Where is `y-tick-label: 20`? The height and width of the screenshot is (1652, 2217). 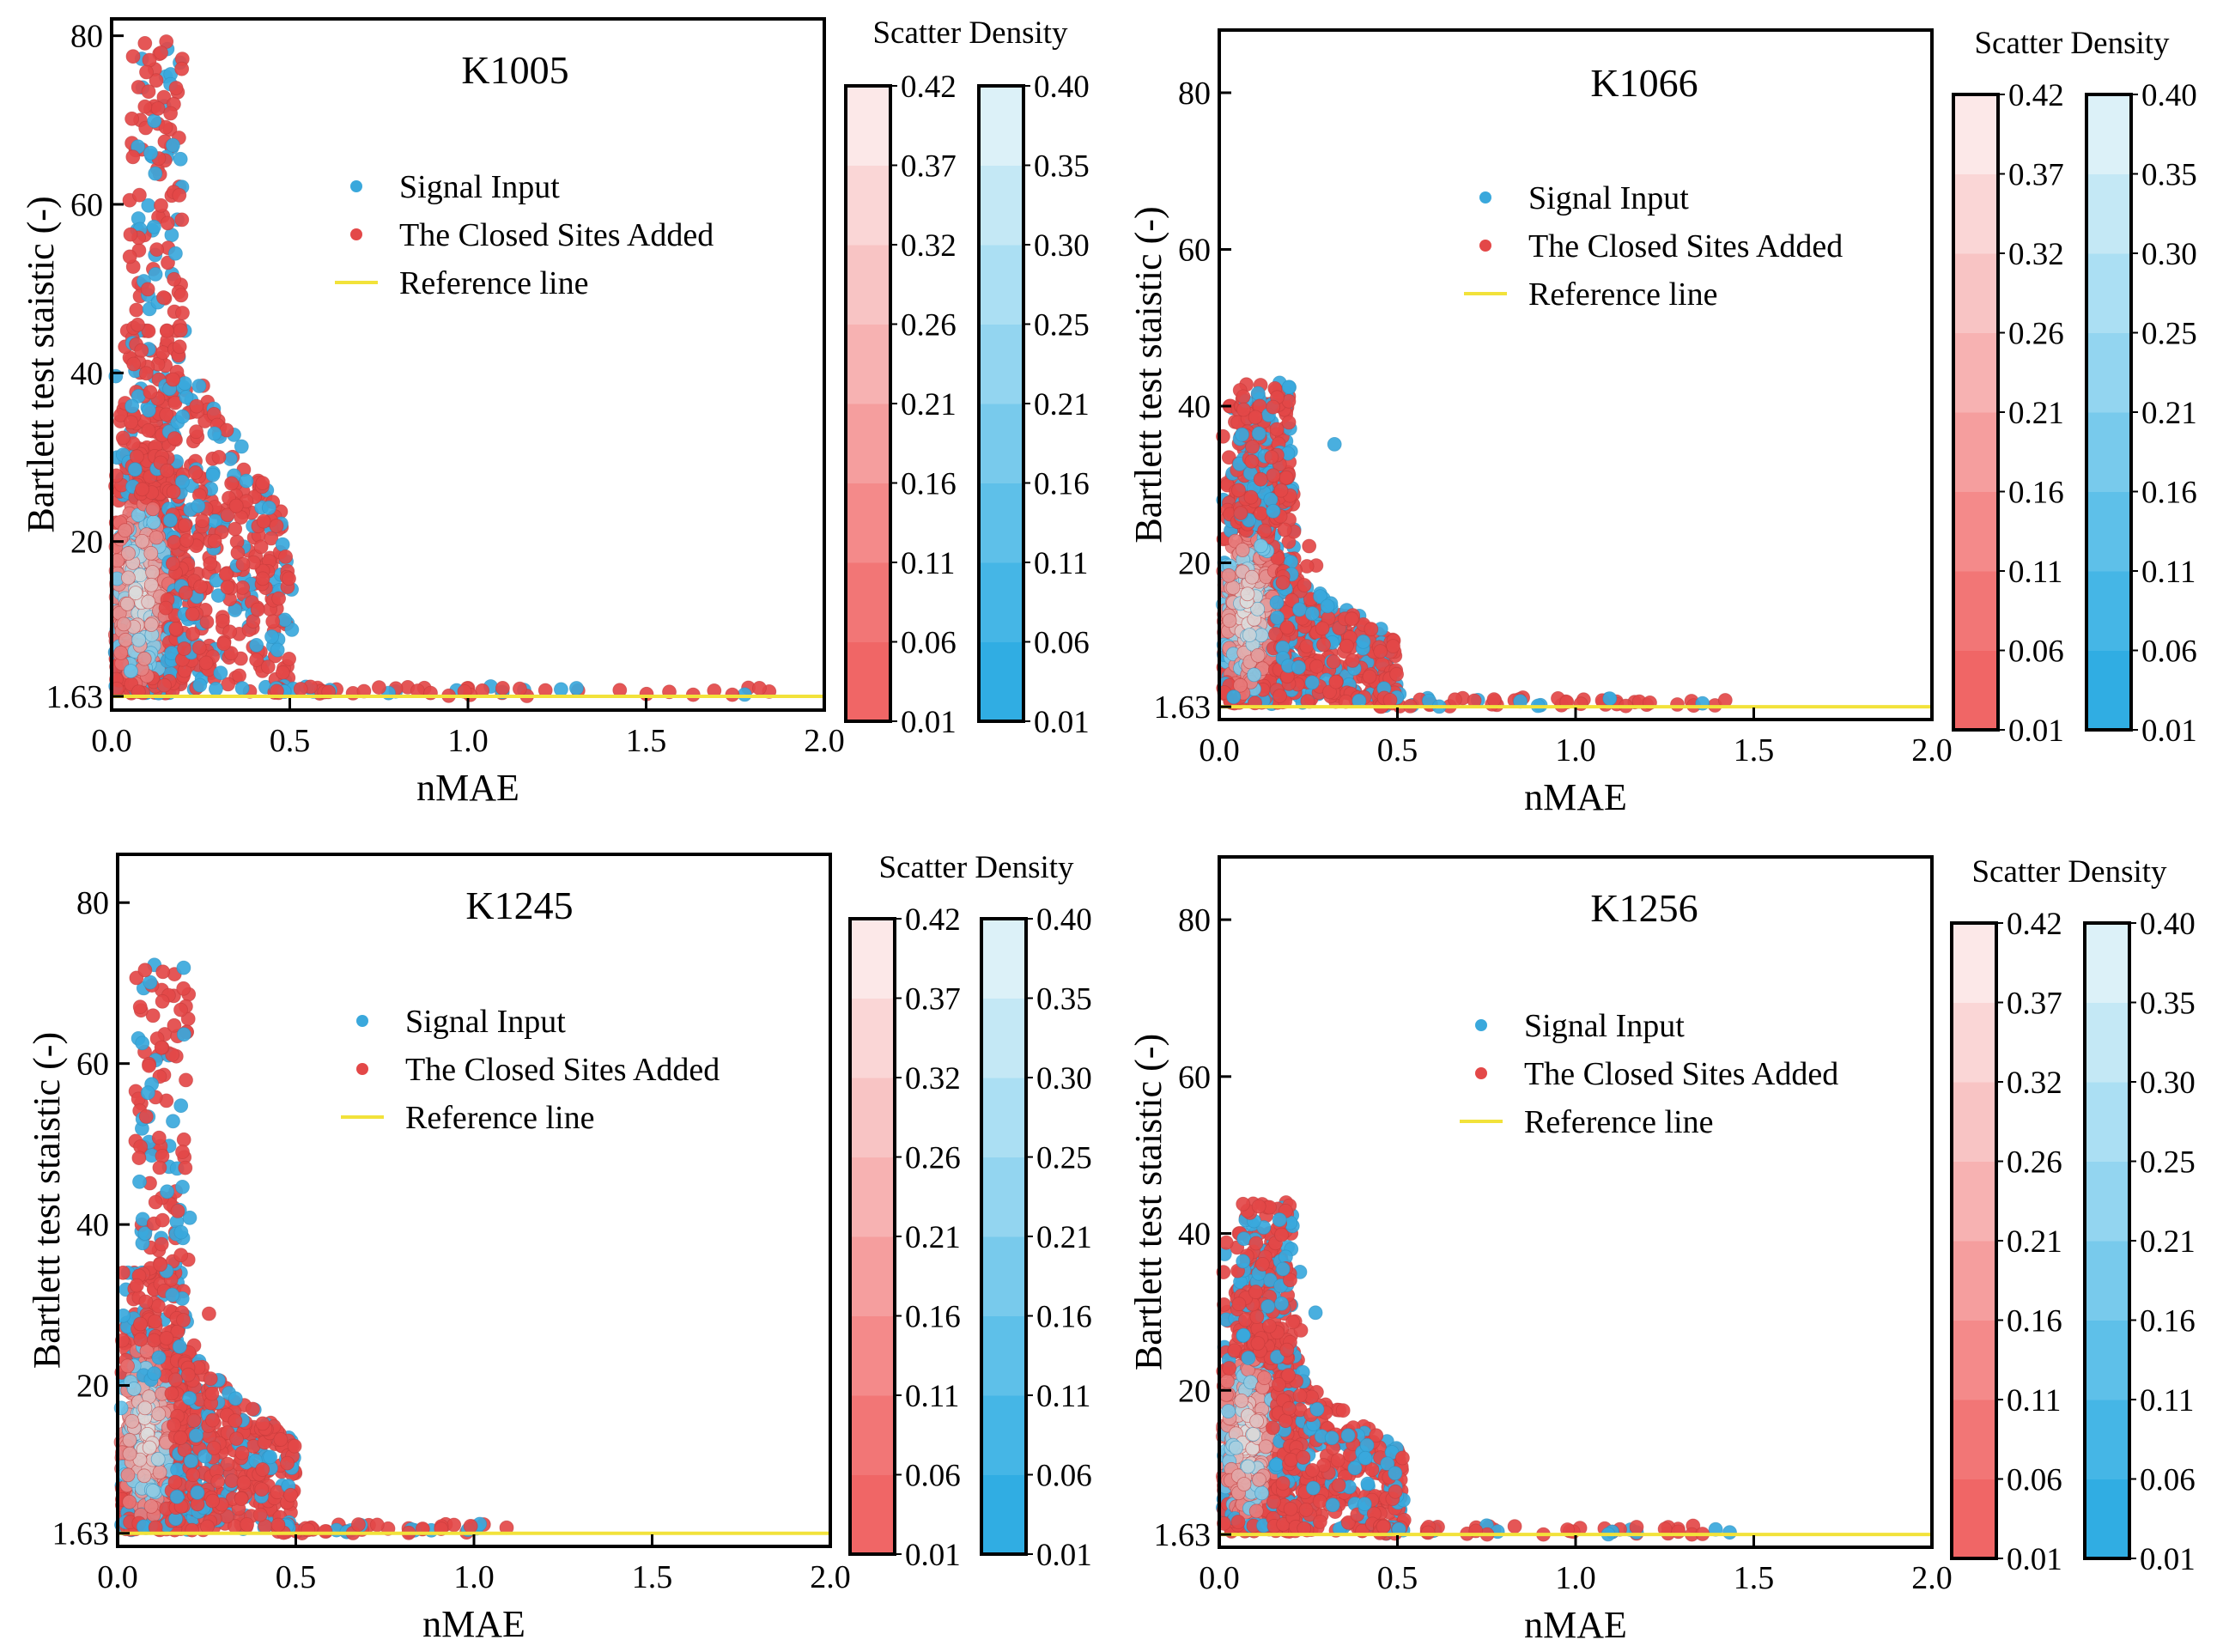
y-tick-label: 20 is located at coordinates (1194, 564).